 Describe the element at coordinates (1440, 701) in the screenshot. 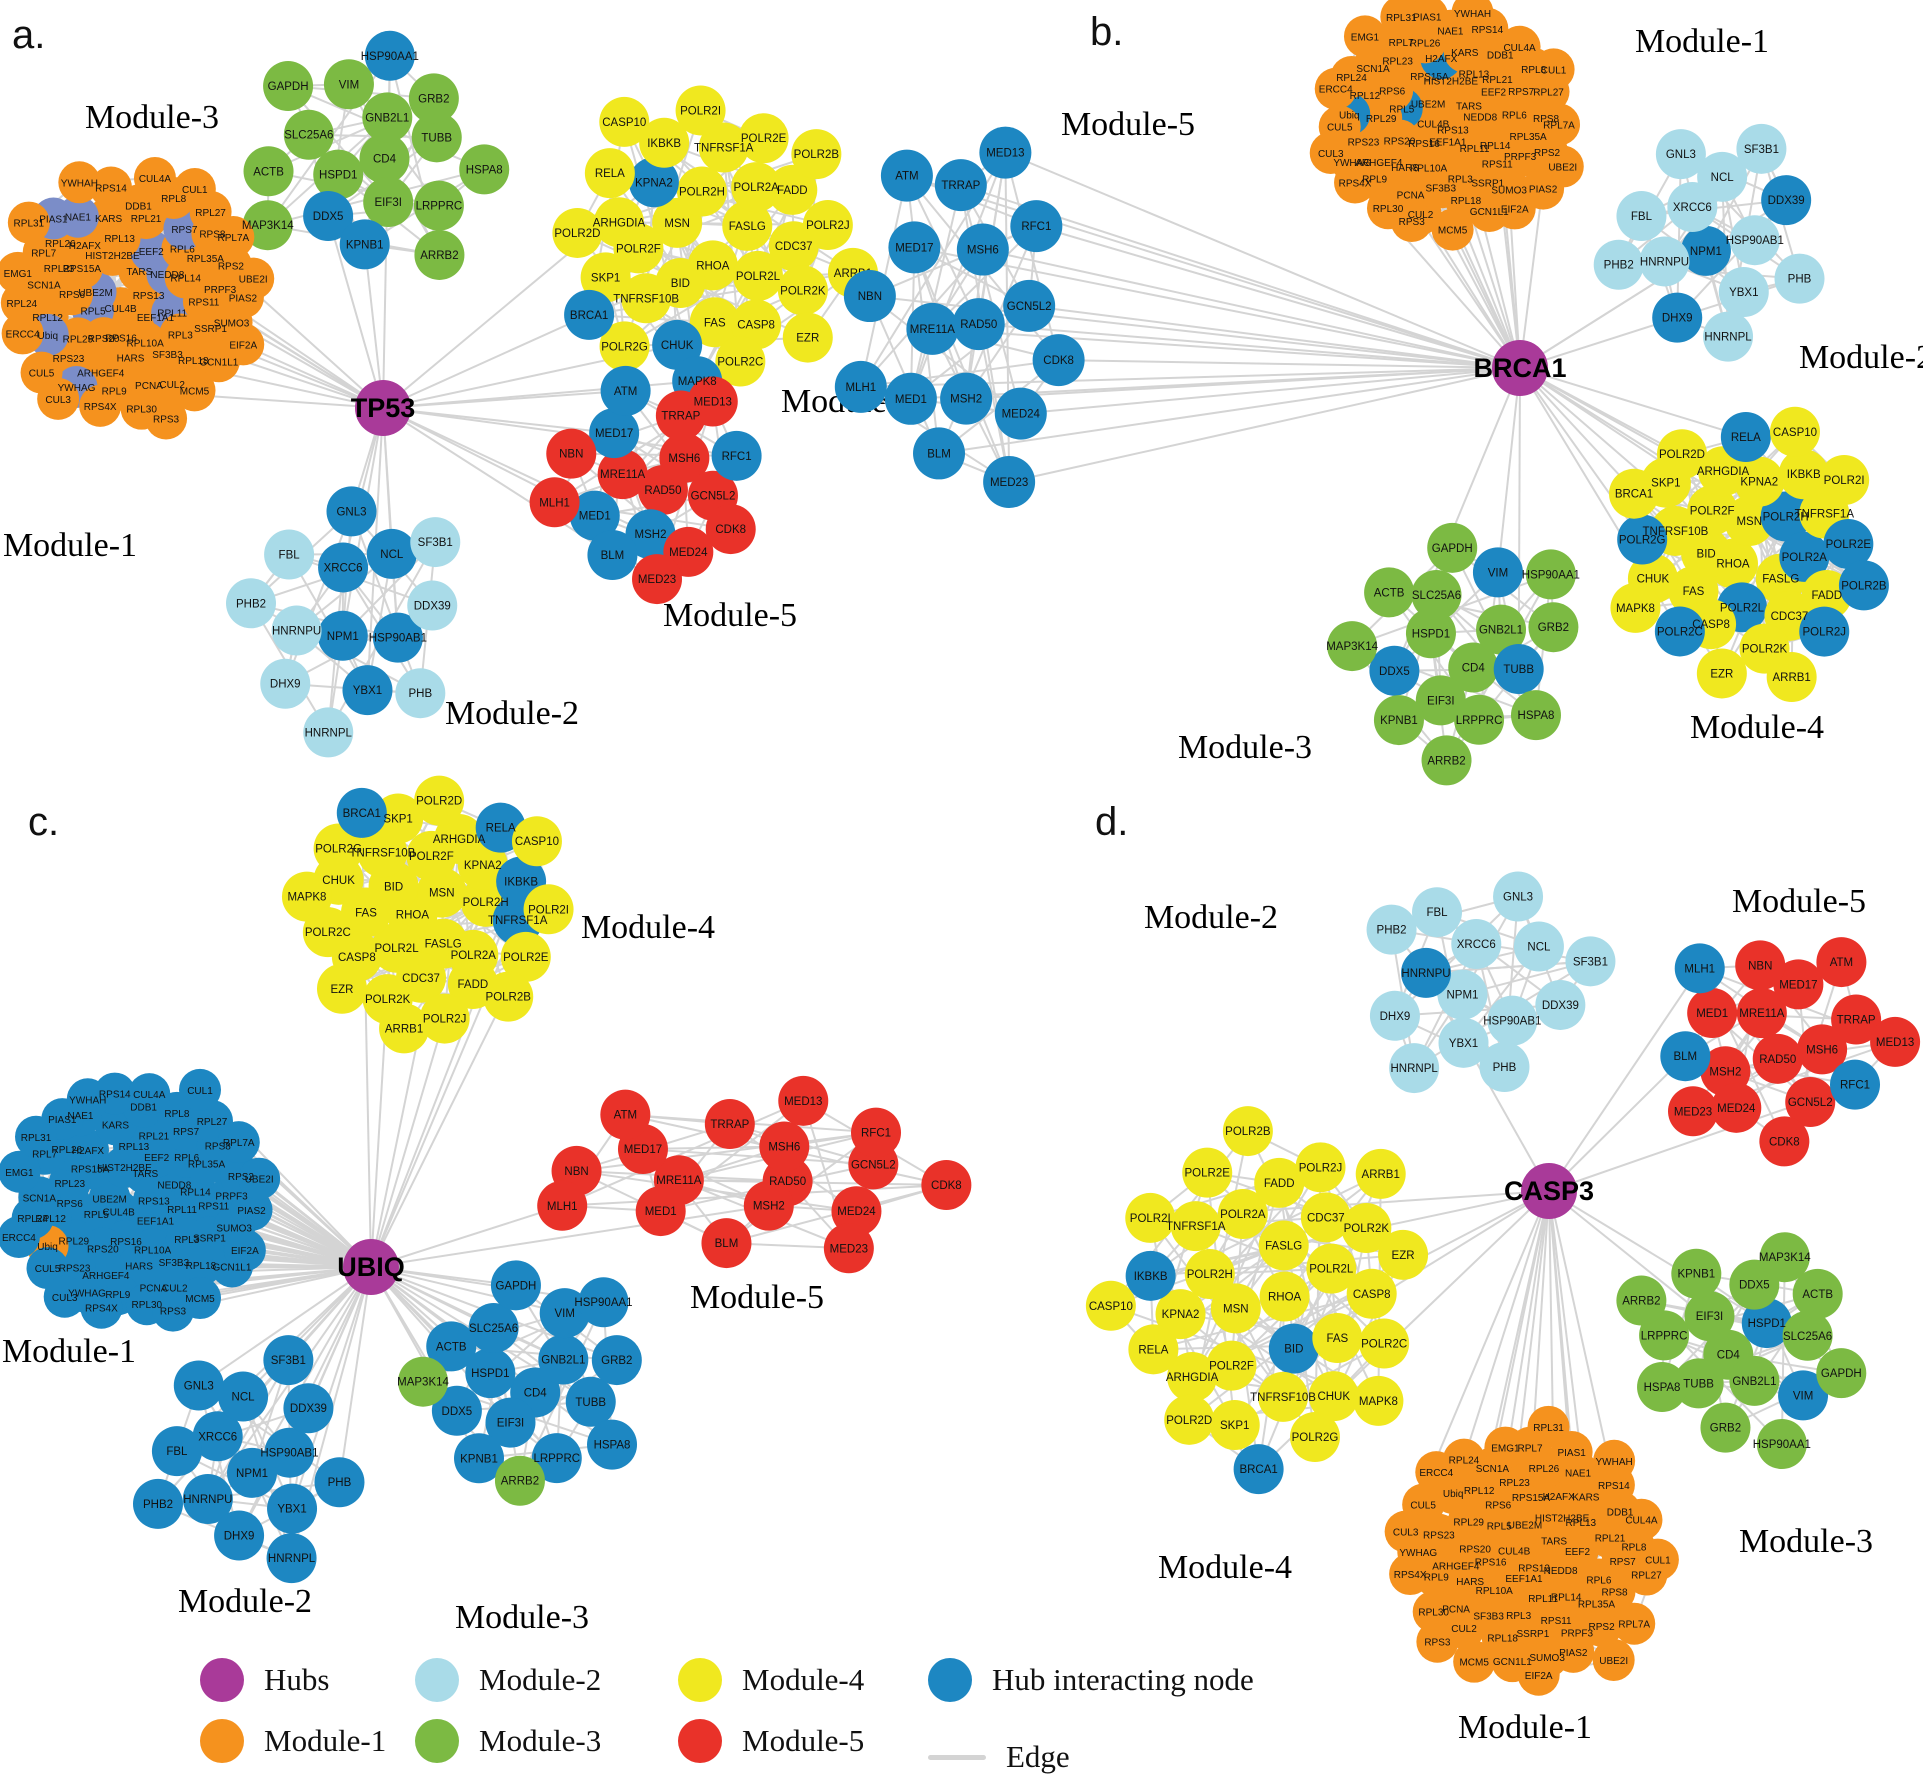

I see `node-label: EIF3I` at that location.